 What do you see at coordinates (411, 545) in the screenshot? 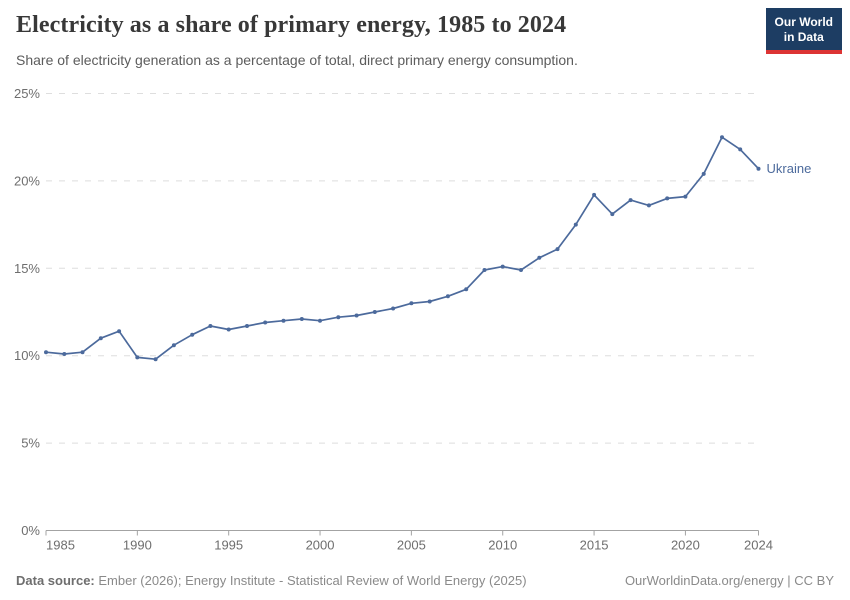
I see `x-tick-label: 2005` at bounding box center [411, 545].